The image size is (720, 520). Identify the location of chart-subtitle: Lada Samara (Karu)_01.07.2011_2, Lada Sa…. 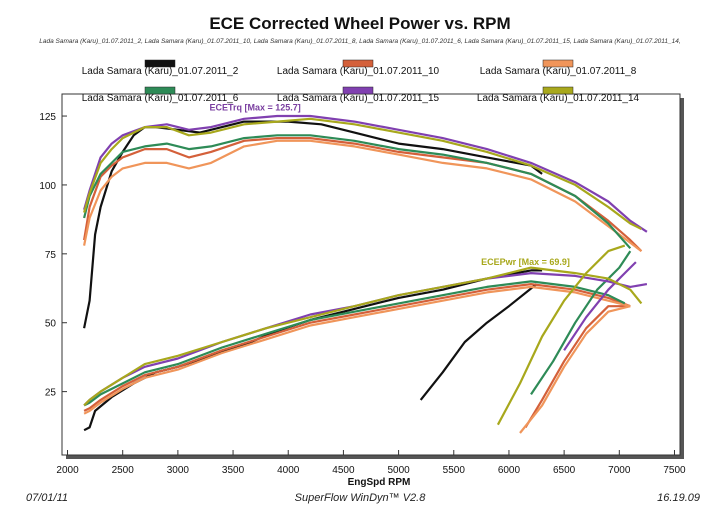
(360, 41).